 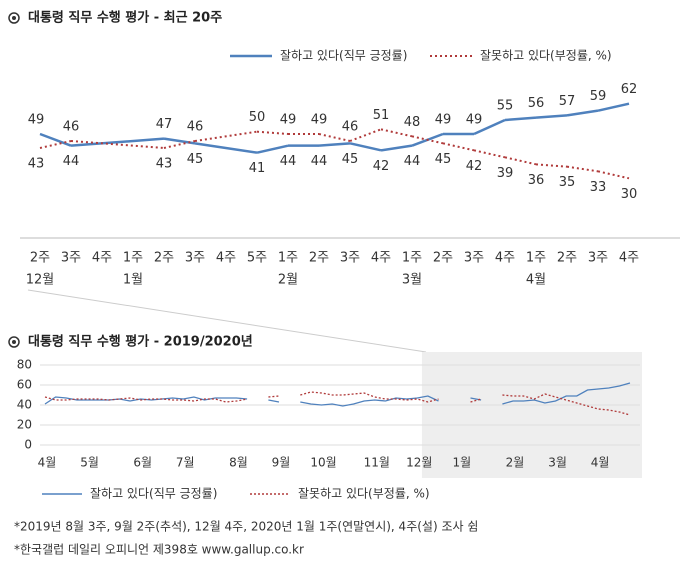 What do you see at coordinates (461, 463) in the screenshot?
I see `x-tick-label: 1월` at bounding box center [461, 463].